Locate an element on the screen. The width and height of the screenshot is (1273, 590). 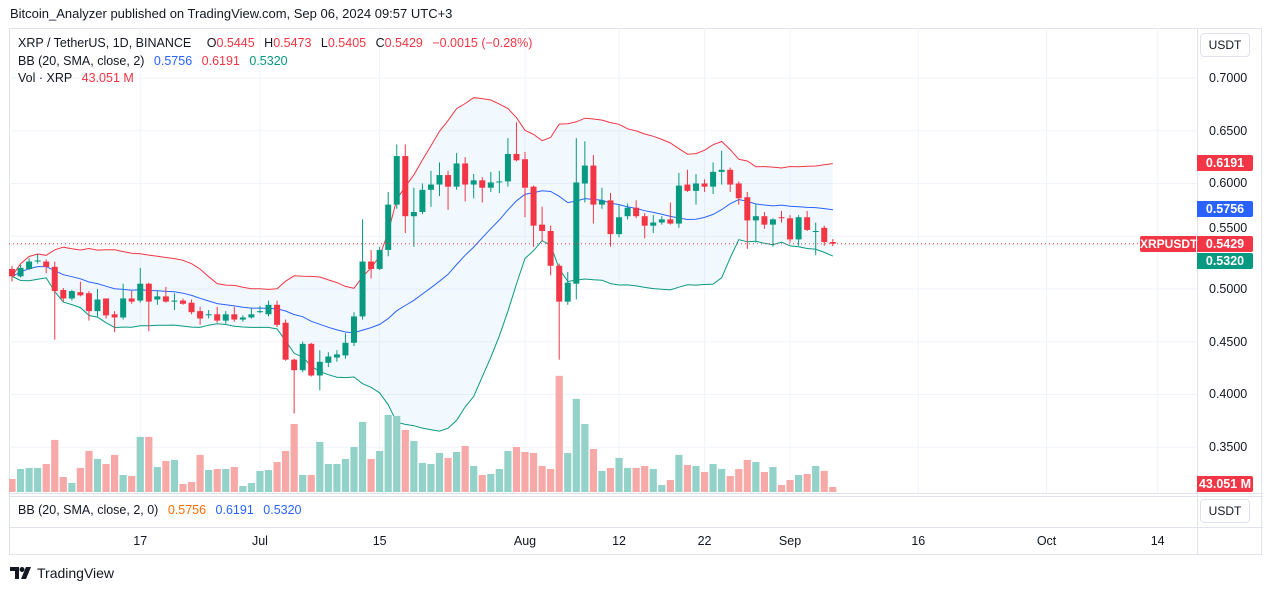
time-tick-label: 22 is located at coordinates (704, 541).